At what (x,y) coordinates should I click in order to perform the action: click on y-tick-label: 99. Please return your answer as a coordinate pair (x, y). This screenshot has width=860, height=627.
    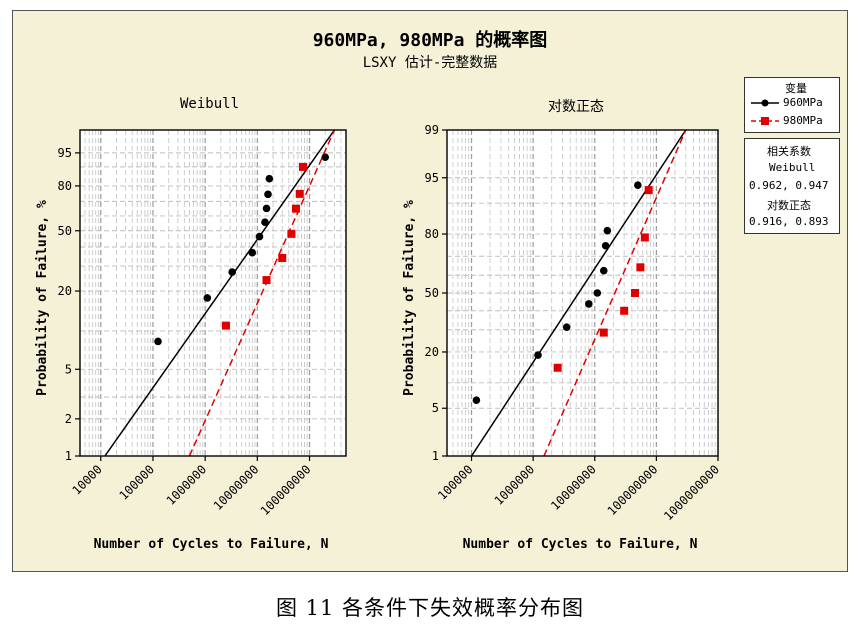
    Looking at the image, I should click on (432, 130).